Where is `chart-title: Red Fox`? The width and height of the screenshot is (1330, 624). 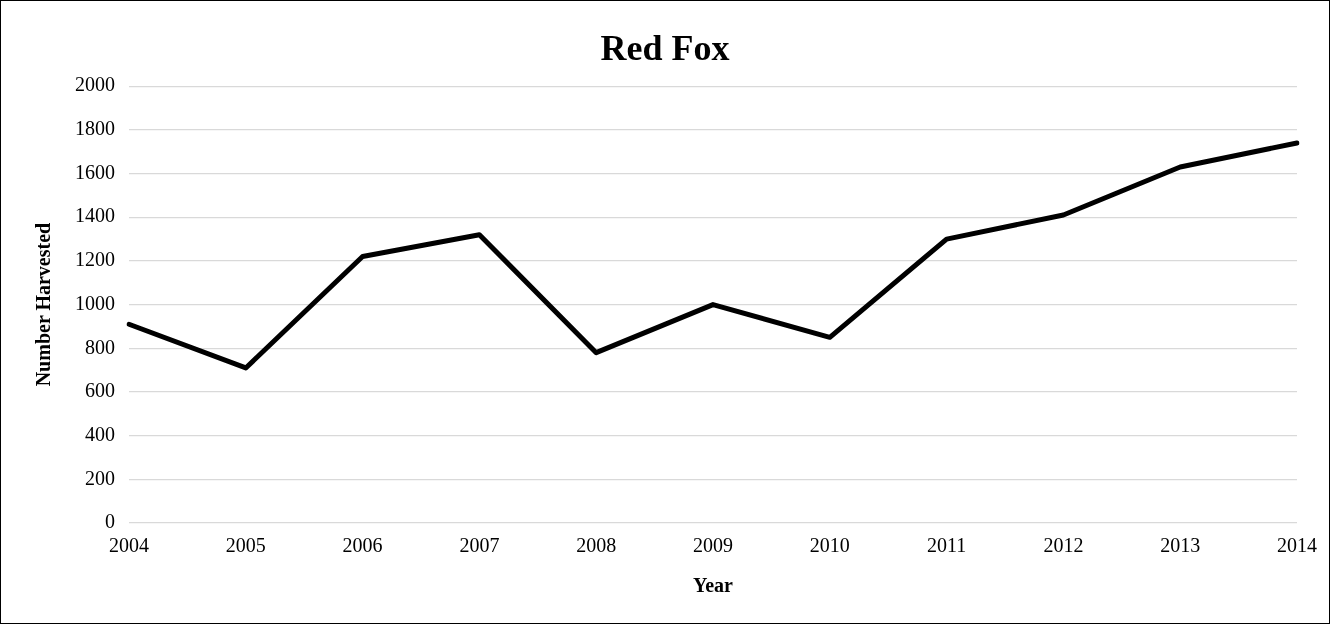
chart-title: Red Fox is located at coordinates (665, 47).